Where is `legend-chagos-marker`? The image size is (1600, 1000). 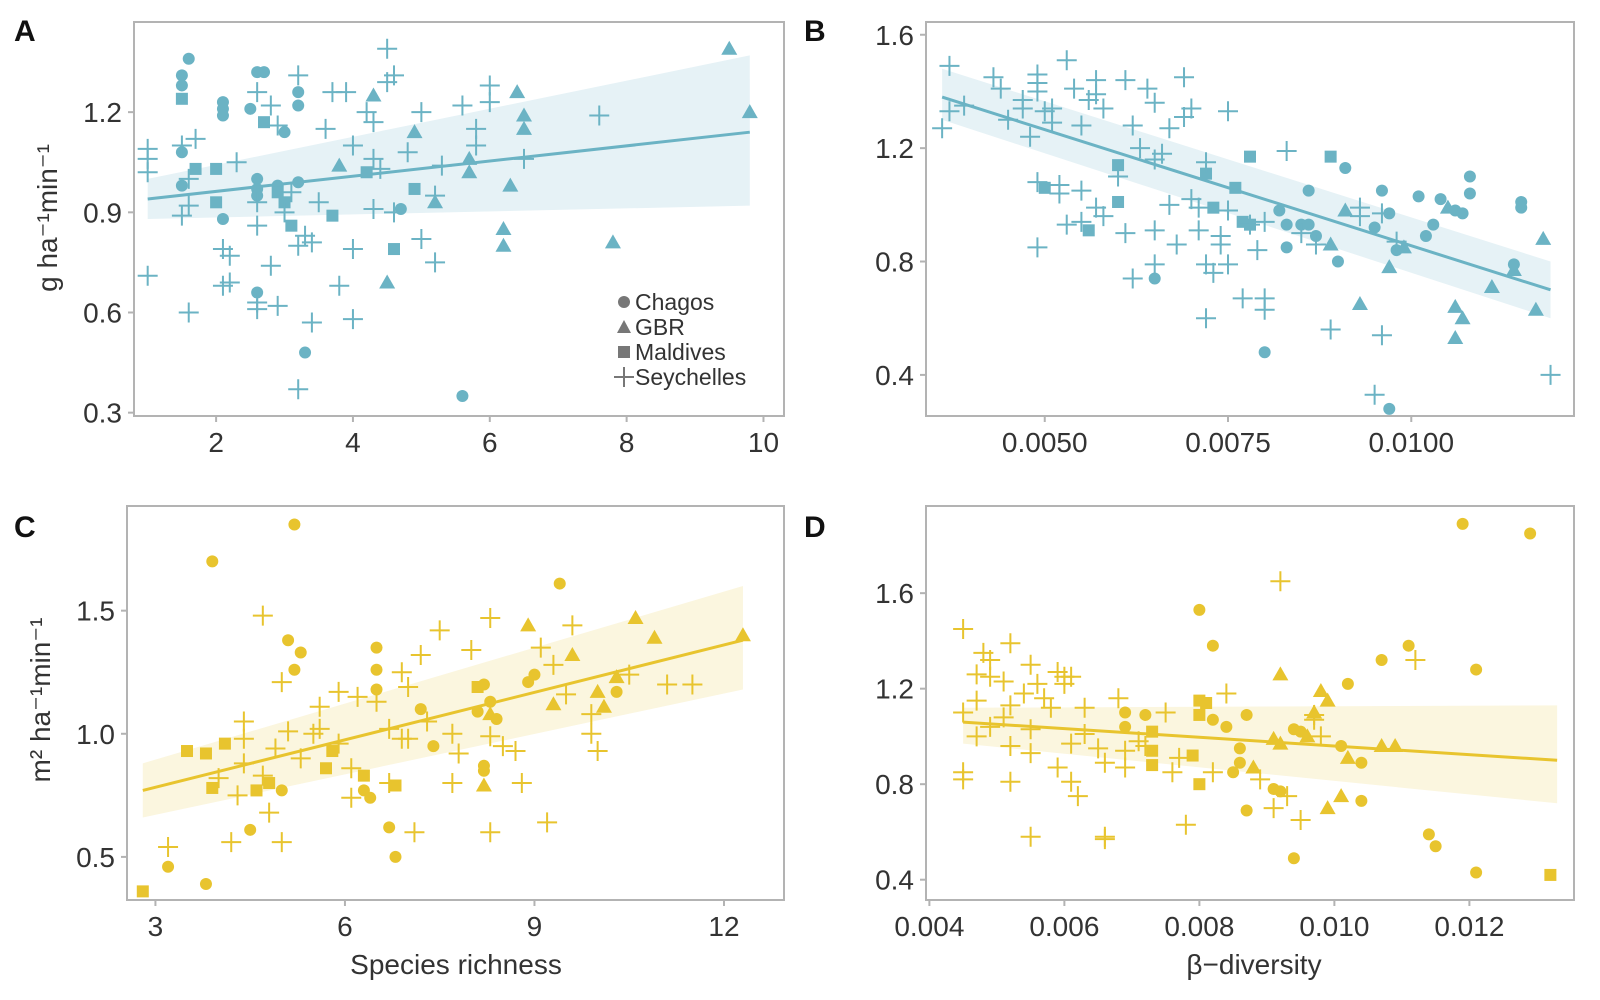 legend-chagos-marker is located at coordinates (624, 302).